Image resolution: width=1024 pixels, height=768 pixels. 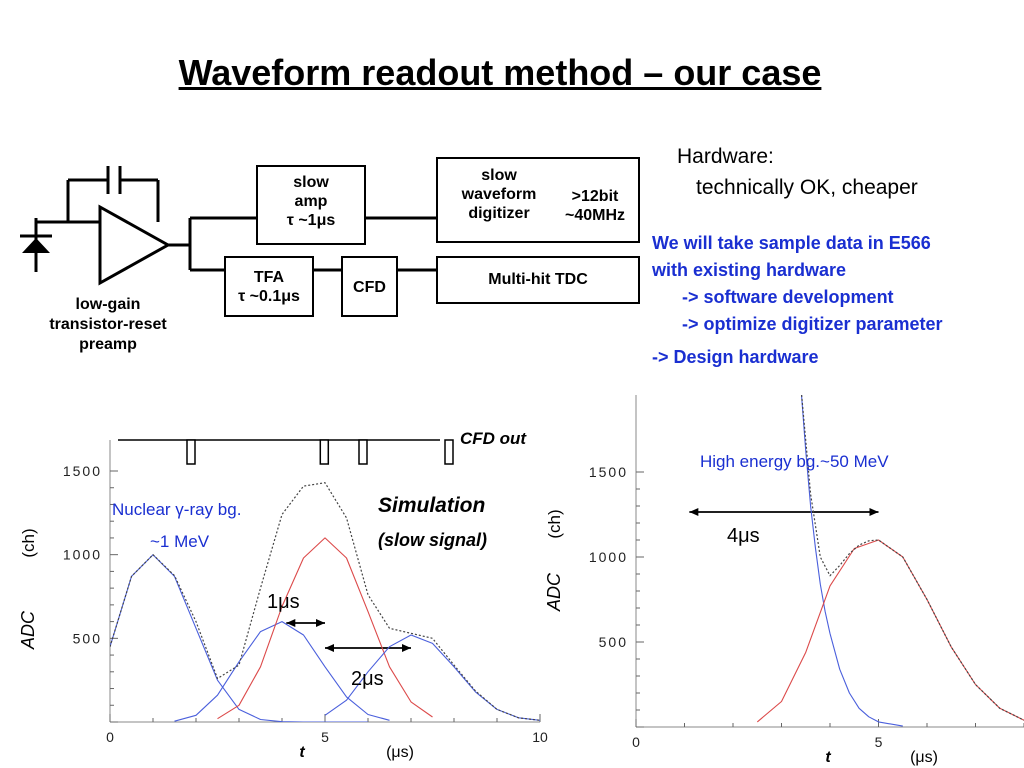 I want to click on cfd-label: CFD, so click(x=369, y=287).